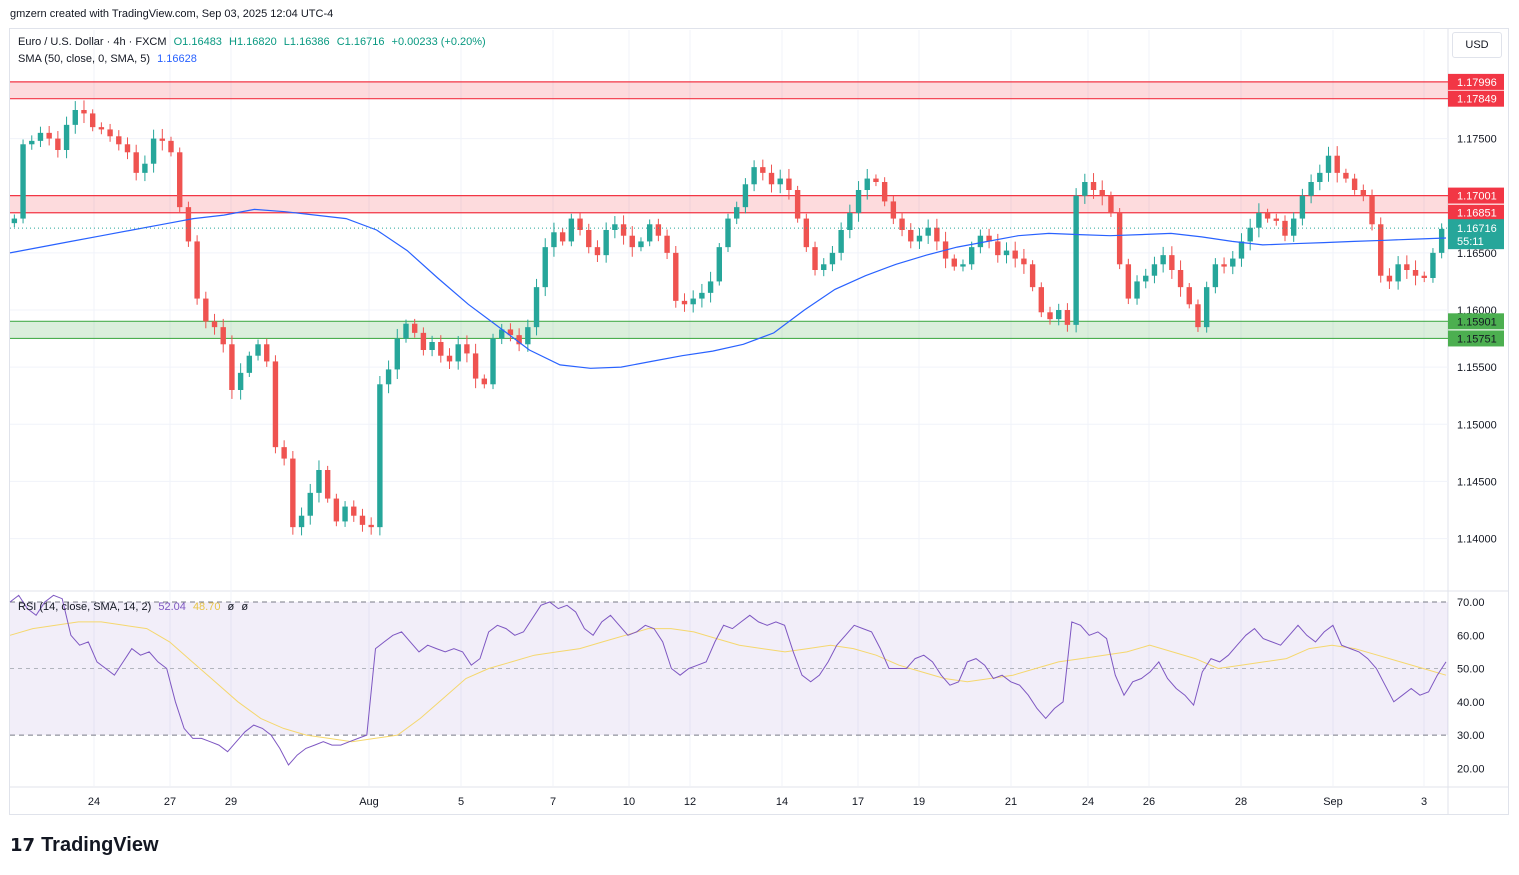 The height and width of the screenshot is (875, 1519). I want to click on time-tick-label: 24, so click(94, 802).